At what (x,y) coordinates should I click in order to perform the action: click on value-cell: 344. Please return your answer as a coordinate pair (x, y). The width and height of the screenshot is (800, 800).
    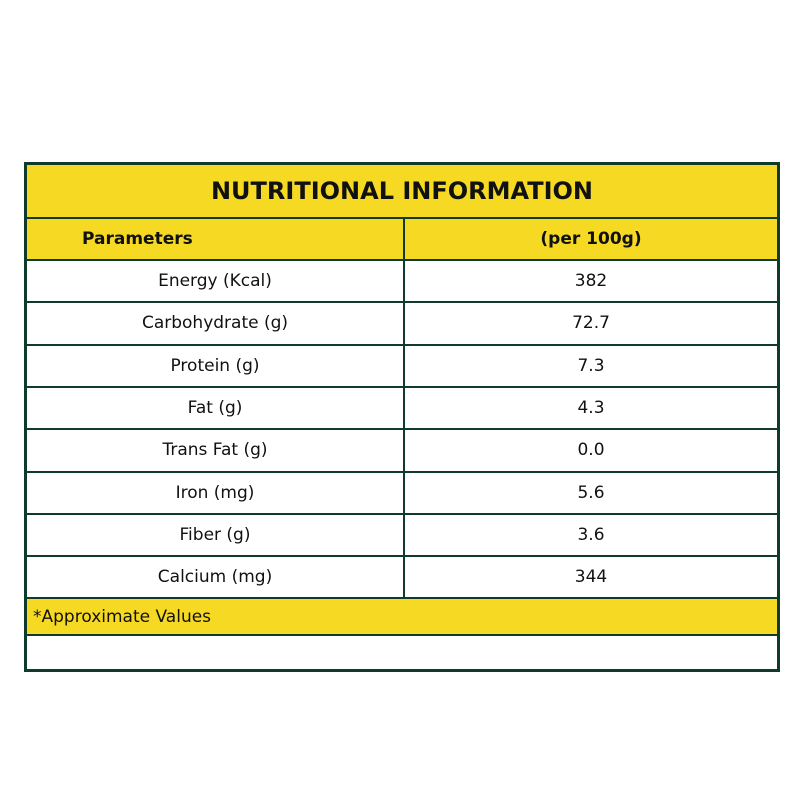
    Looking at the image, I should click on (591, 577).